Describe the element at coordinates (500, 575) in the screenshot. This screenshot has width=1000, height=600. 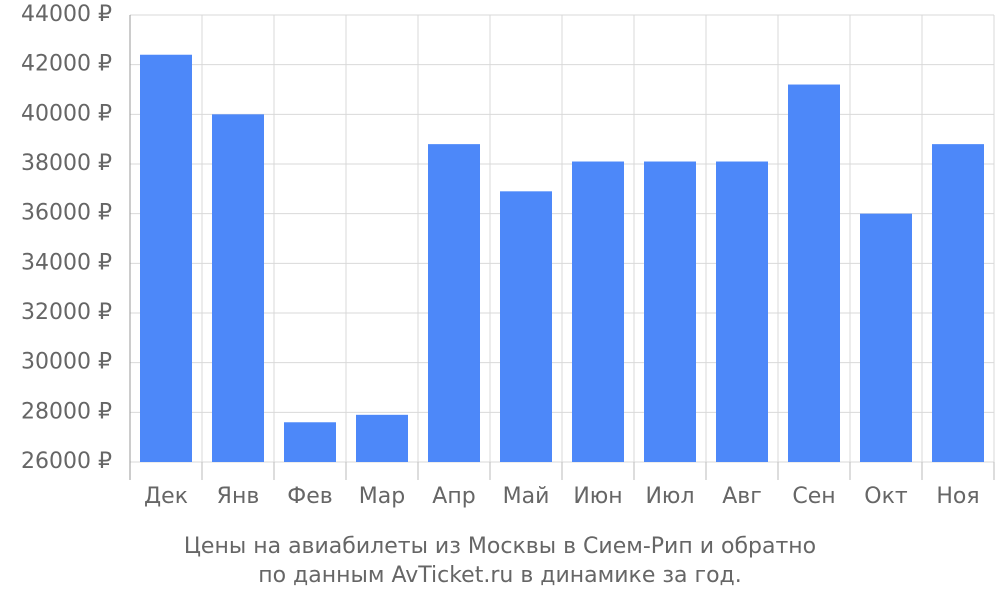
I see `chart-subtitle: по данным AvTicket.ru в динамике за год.` at that location.